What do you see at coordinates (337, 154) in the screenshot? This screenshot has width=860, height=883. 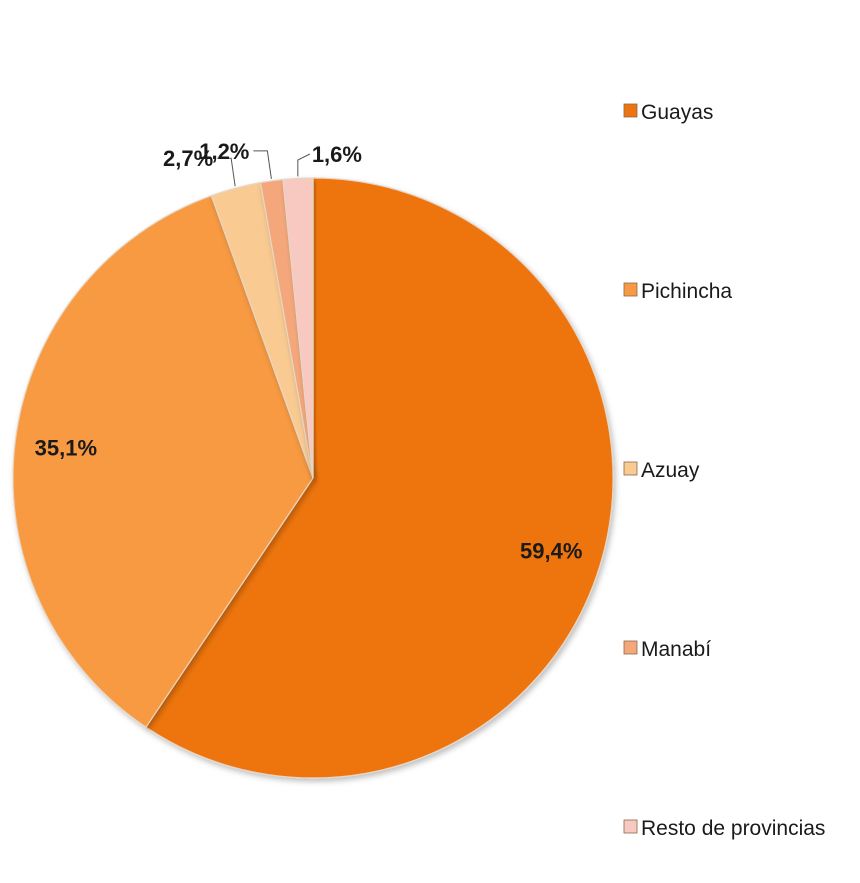 I see `data-label-resto-de-provincias: 1,6%` at bounding box center [337, 154].